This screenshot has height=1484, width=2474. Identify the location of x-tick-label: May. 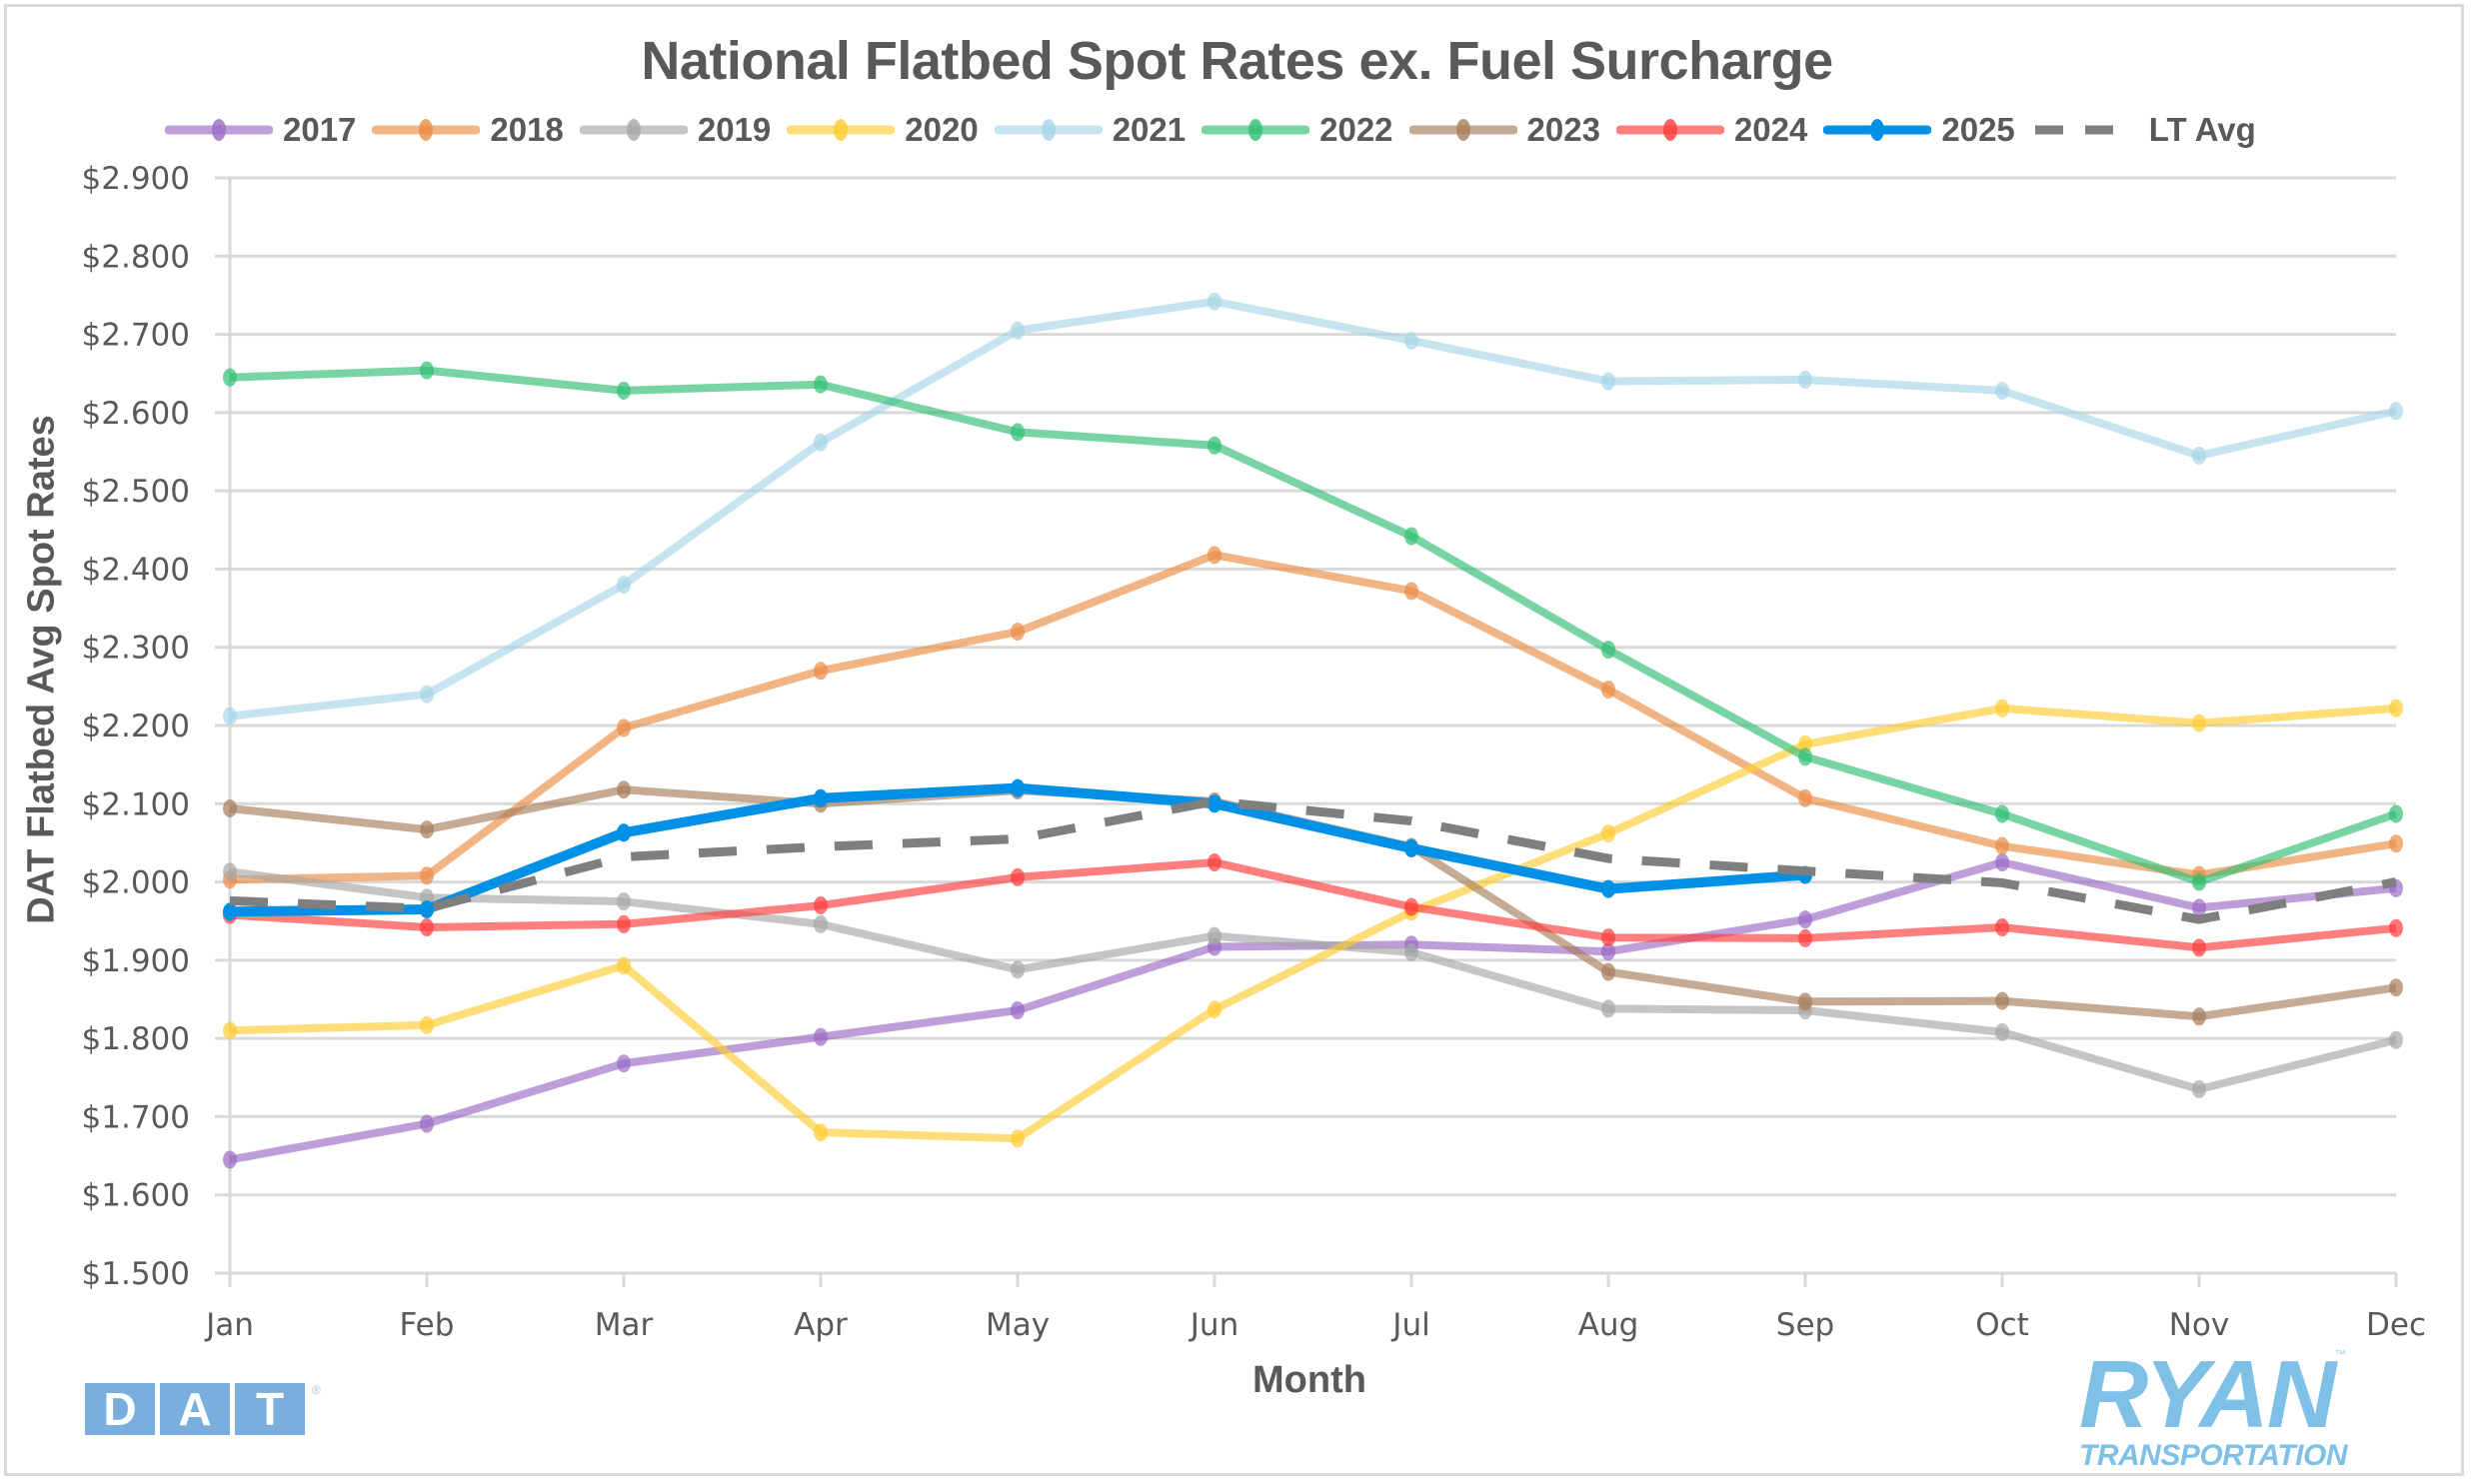
(1018, 1325).